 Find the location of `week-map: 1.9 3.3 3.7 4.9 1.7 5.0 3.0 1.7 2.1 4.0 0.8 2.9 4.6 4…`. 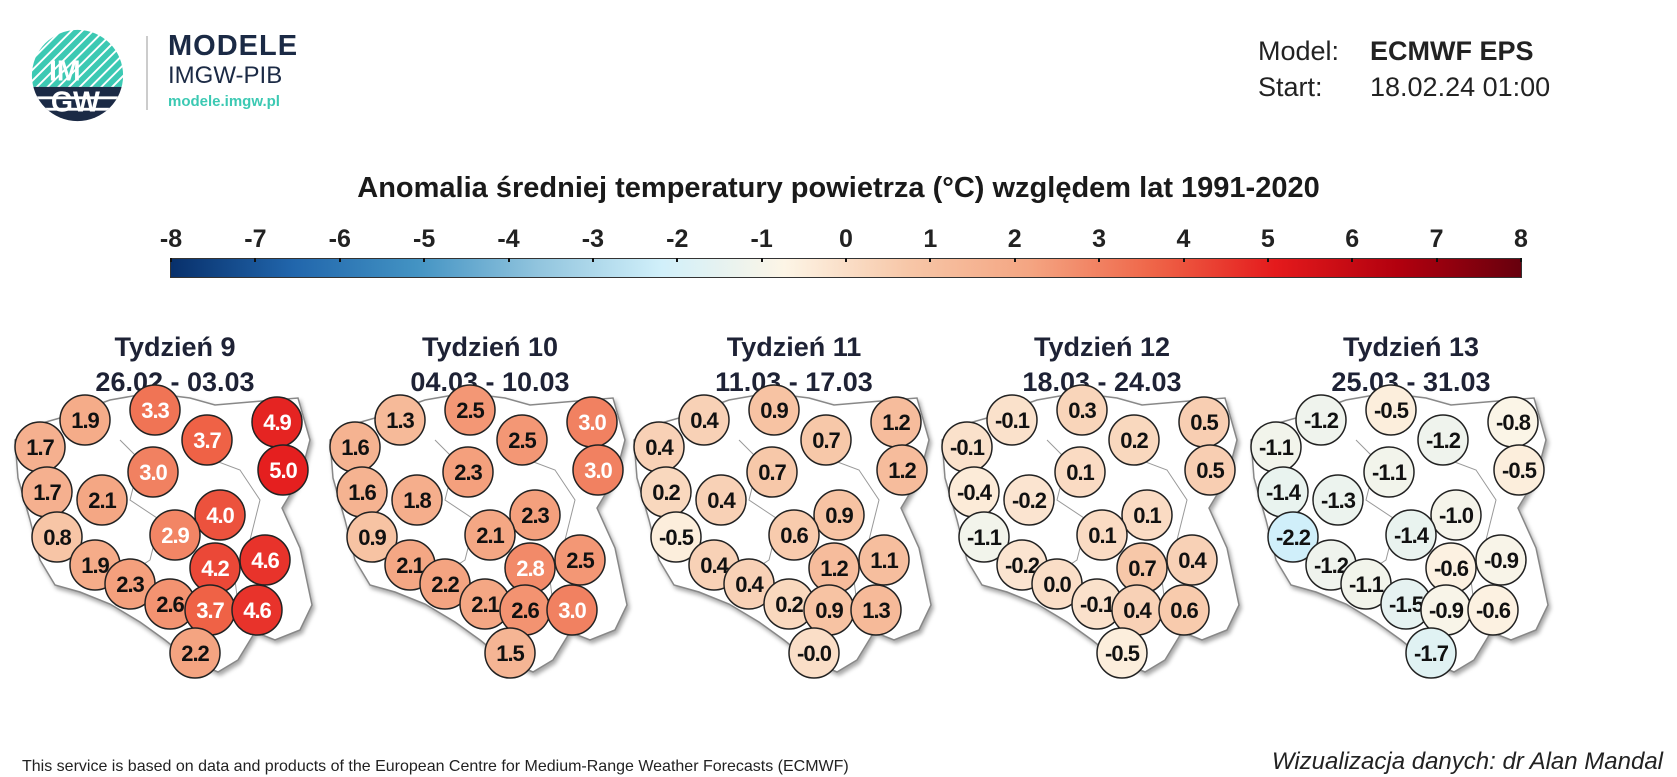

week-map: 1.9 3.3 3.7 4.9 1.7 5.0 3.0 1.7 2.1 4.0 0.8 2.9 4.6 4… is located at coordinates (163, 531).